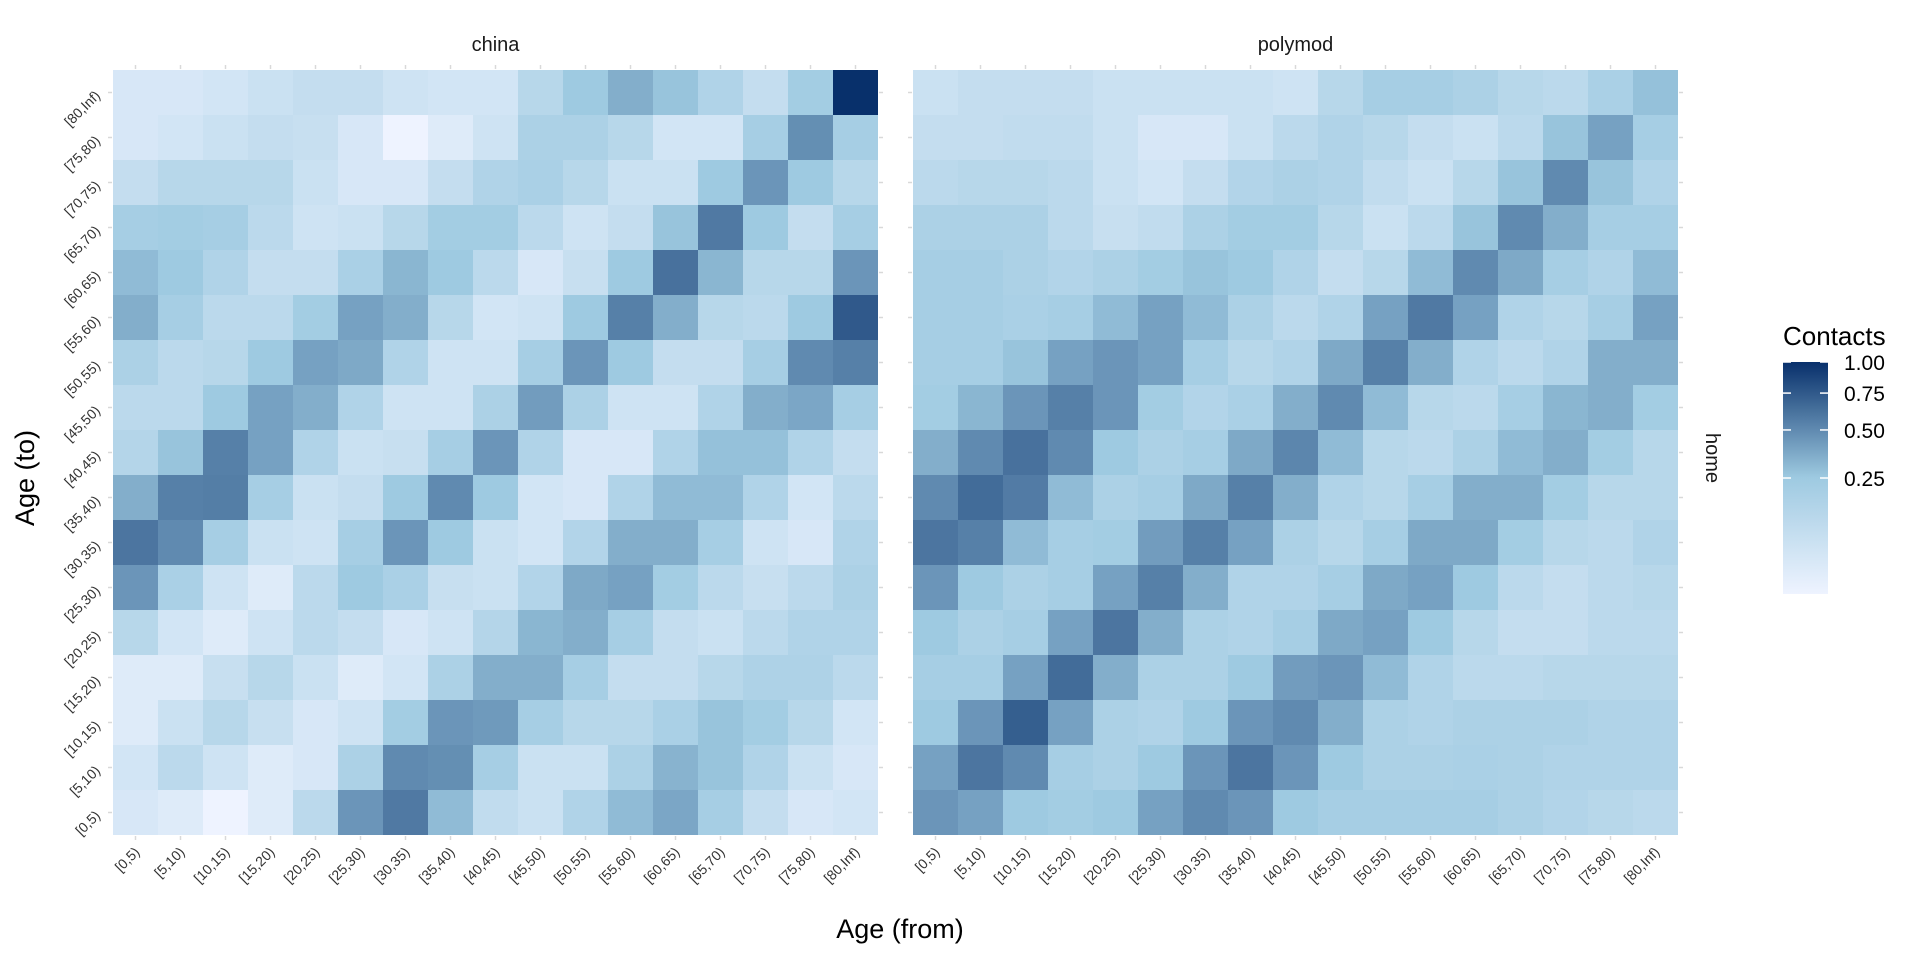 The width and height of the screenshot is (1920, 960). I want to click on y-tick-label: [45,50), so click(82, 423).